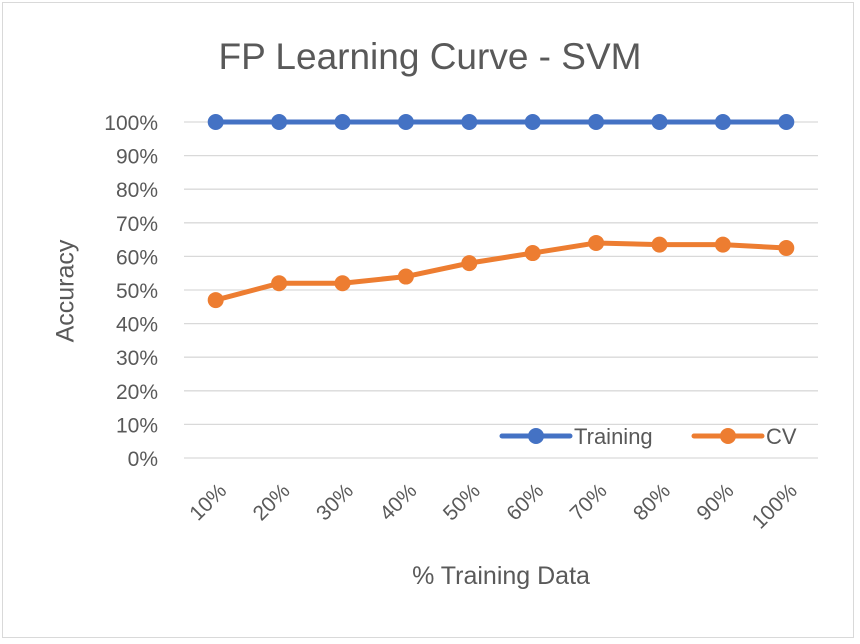 The height and width of the screenshot is (644, 860). Describe the element at coordinates (501, 576) in the screenshot. I see `x-axis-label: % Training Data` at that location.